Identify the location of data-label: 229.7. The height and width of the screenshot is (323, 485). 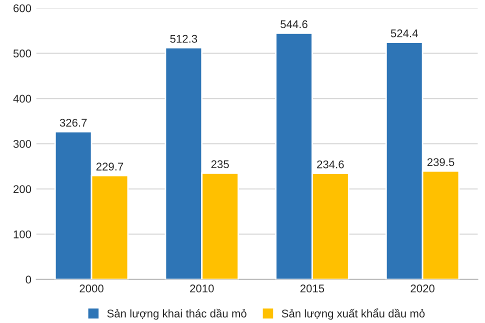
(110, 166).